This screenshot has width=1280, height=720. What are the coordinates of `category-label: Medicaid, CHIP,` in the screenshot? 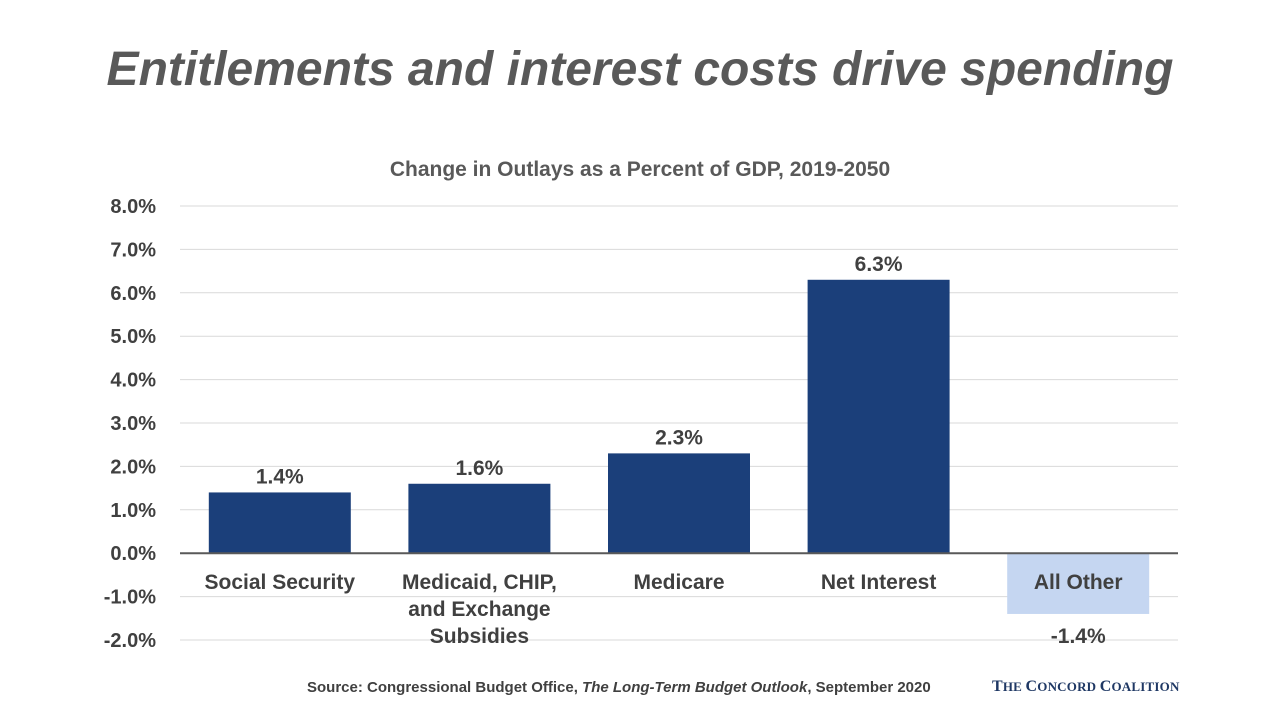 It's located at (479, 582).